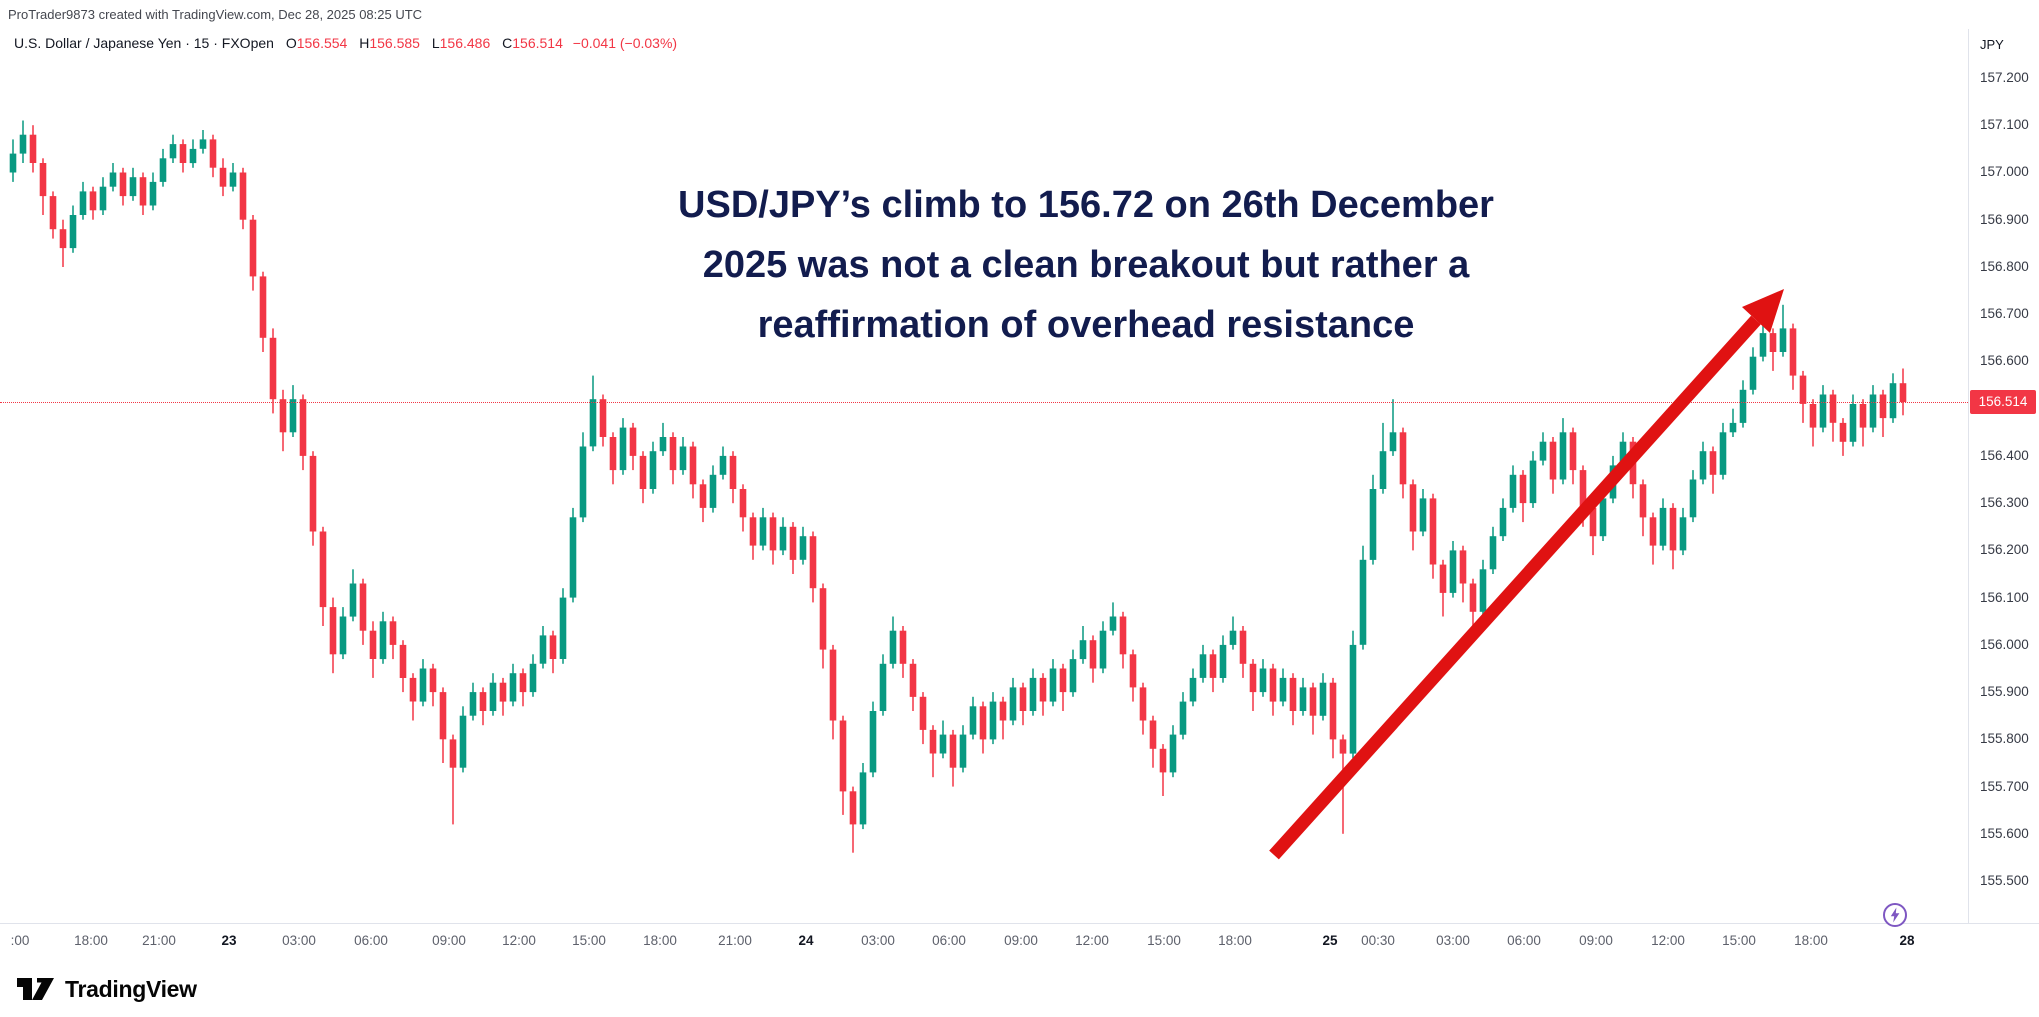 The image size is (2039, 1017). I want to click on price-tick: 157.100, so click(2004, 125).